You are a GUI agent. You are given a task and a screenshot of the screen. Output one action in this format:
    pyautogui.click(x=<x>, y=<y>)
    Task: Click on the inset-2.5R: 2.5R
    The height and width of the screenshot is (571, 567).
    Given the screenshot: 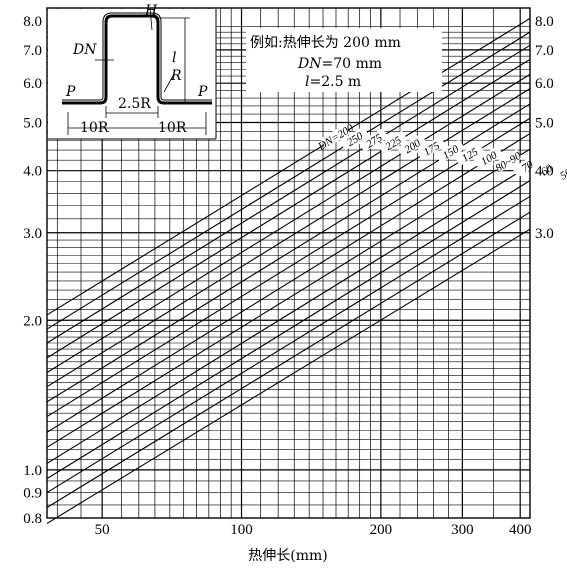 What is the action you would take?
    pyautogui.click(x=134, y=104)
    